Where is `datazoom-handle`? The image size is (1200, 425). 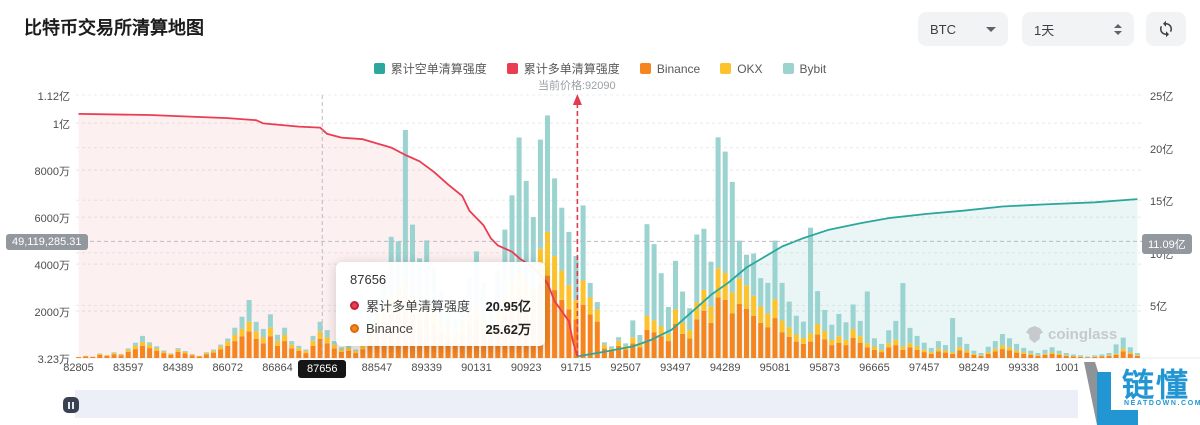
datazoom-handle is located at coordinates (71, 405).